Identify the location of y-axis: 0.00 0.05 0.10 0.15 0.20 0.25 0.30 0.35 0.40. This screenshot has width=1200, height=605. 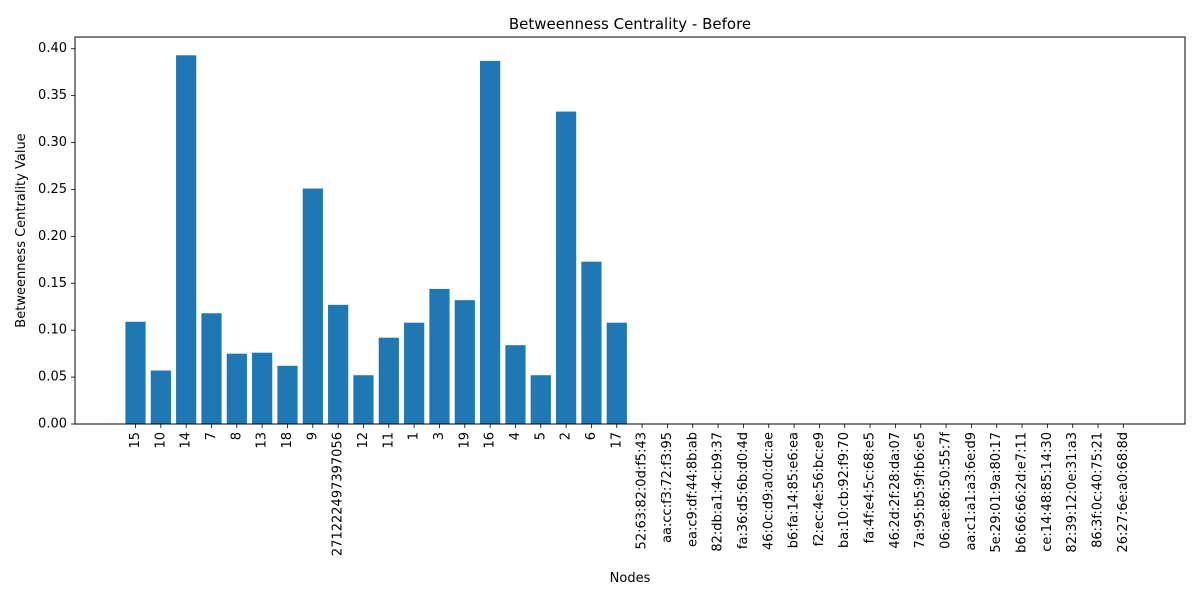
(56, 236).